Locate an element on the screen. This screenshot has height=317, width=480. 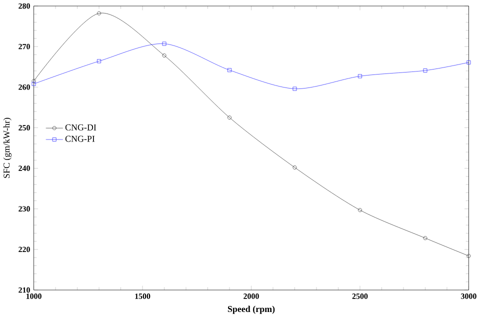
legend-label: CNG-DI is located at coordinates (80, 127).